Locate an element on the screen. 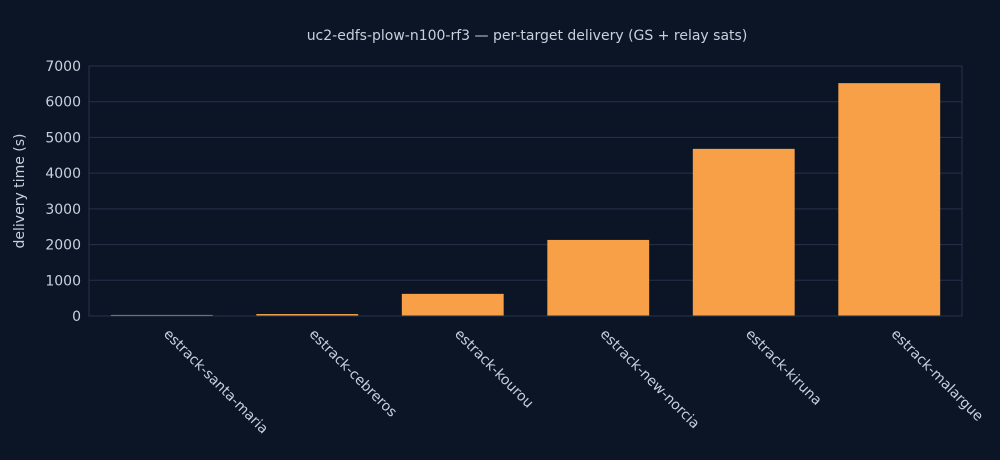  y-axis-label: delivery time (s) is located at coordinates (20, 191).